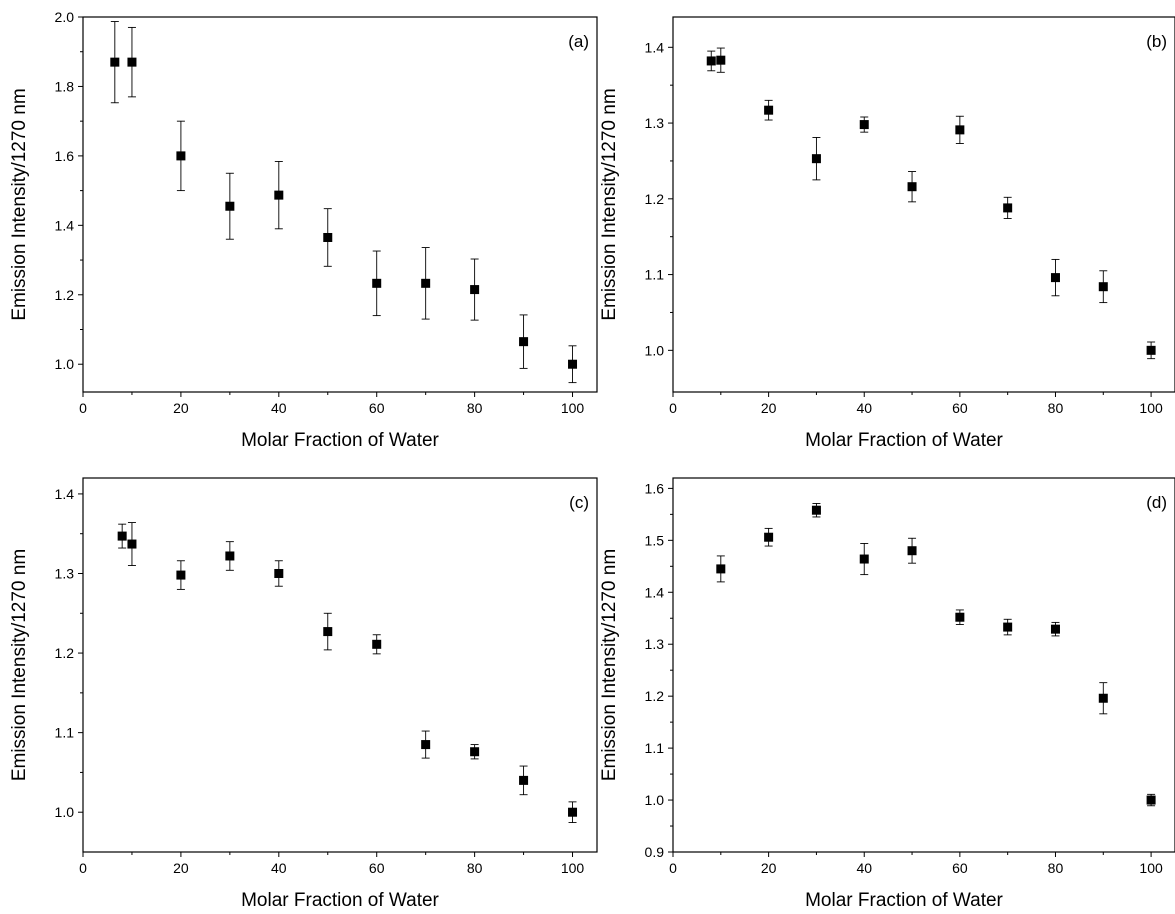 The image size is (1175, 914). Describe the element at coordinates (578, 41) in the screenshot. I see `panel-label: (a)` at that location.